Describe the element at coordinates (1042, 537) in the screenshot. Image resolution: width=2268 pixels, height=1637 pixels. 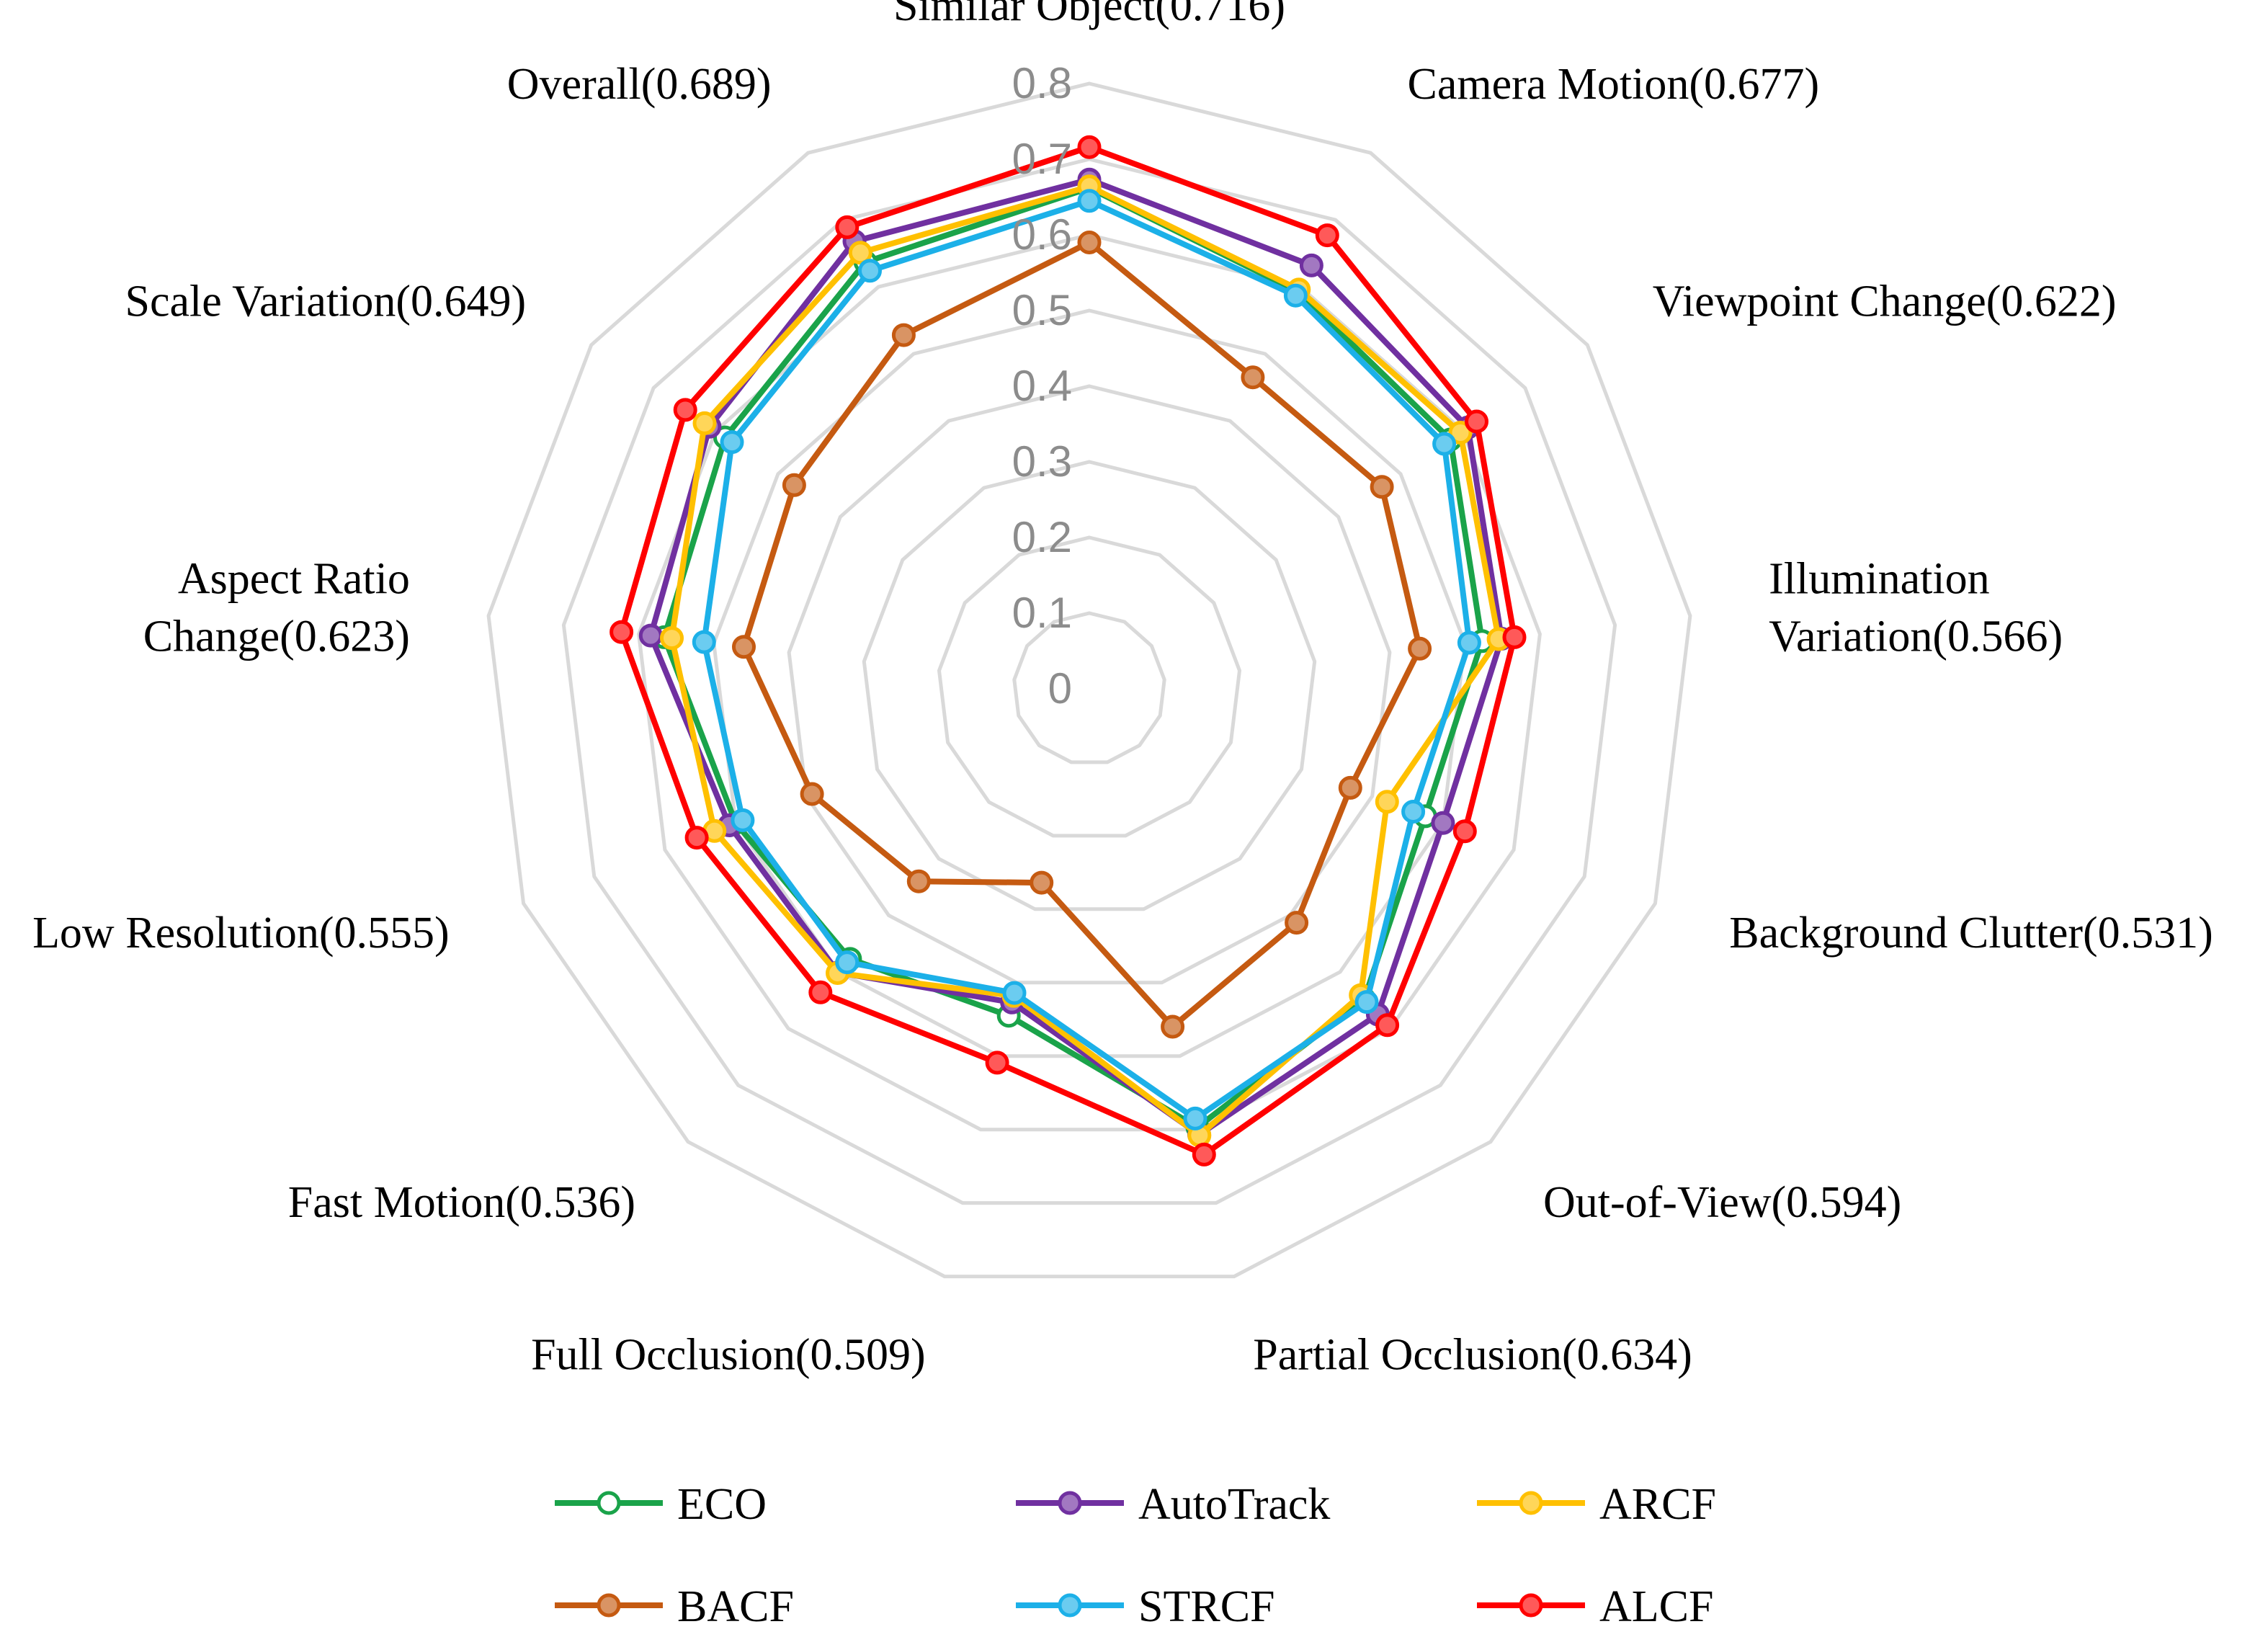
I see `tick-label: 0.2` at that location.